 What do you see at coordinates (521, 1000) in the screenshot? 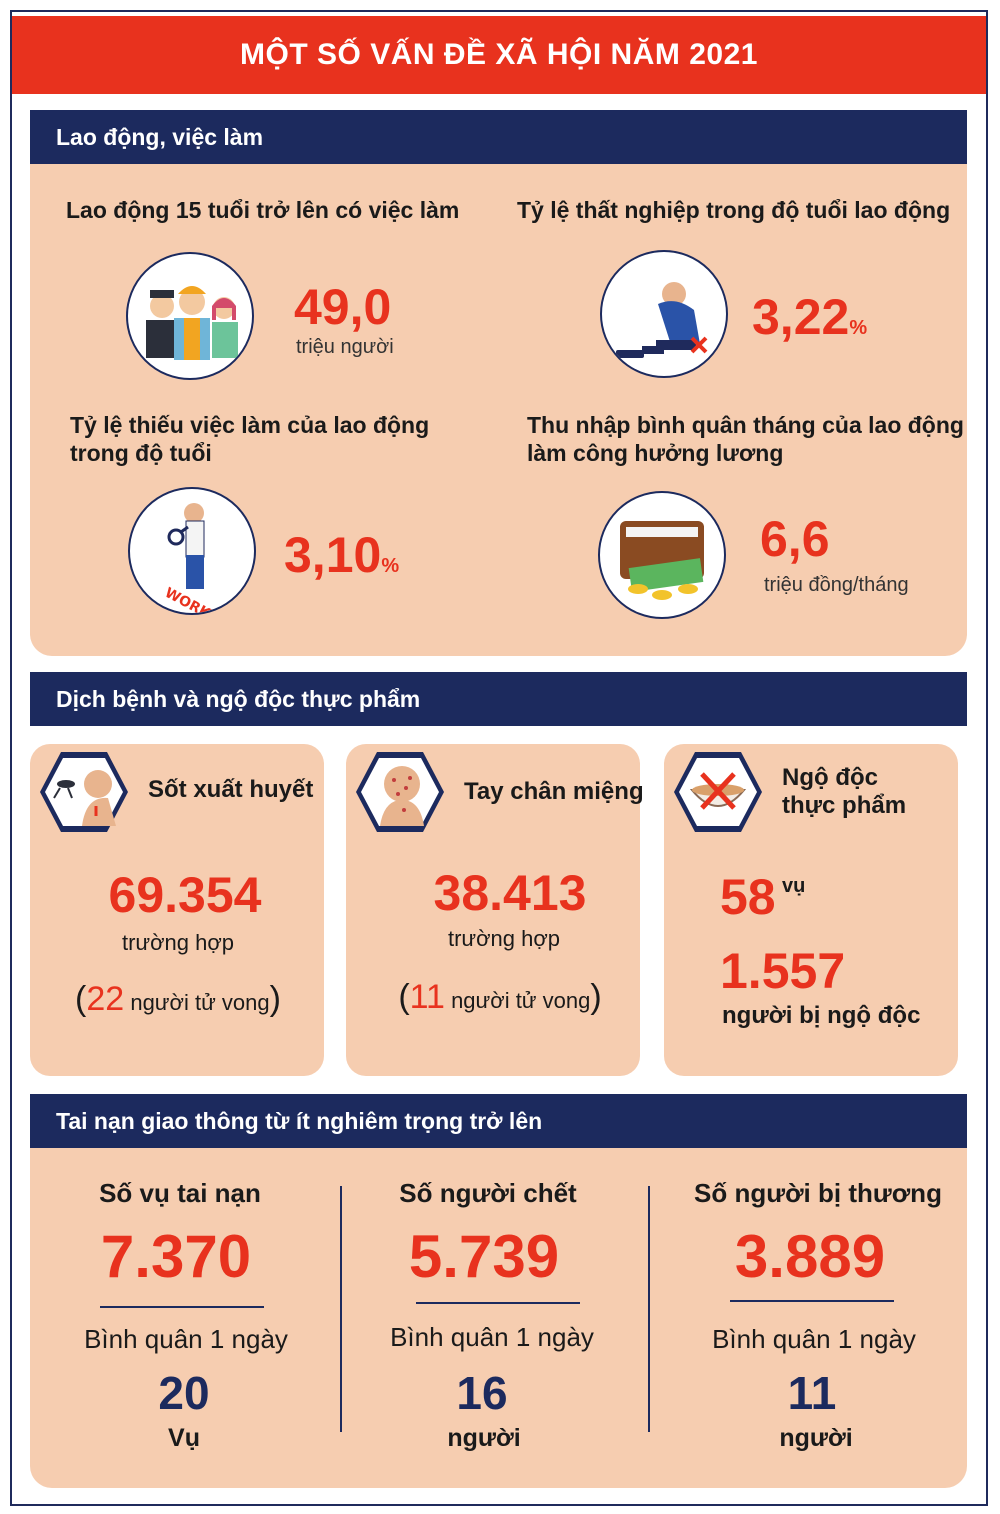
I see `hfmd-deaths-text: người tử vong` at bounding box center [521, 1000].